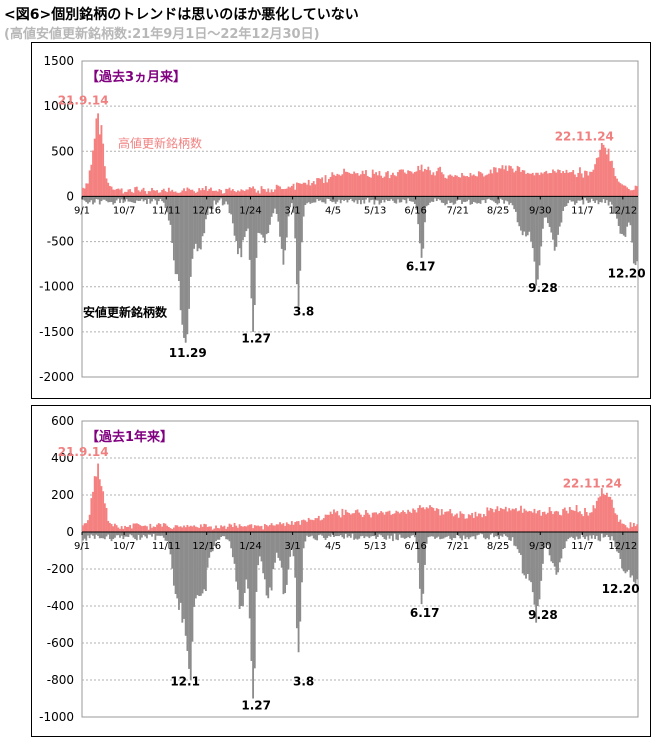 The width and height of the screenshot is (663, 748). What do you see at coordinates (293, 210) in the screenshot?
I see `x-tick-label: 3/1` at bounding box center [293, 210].